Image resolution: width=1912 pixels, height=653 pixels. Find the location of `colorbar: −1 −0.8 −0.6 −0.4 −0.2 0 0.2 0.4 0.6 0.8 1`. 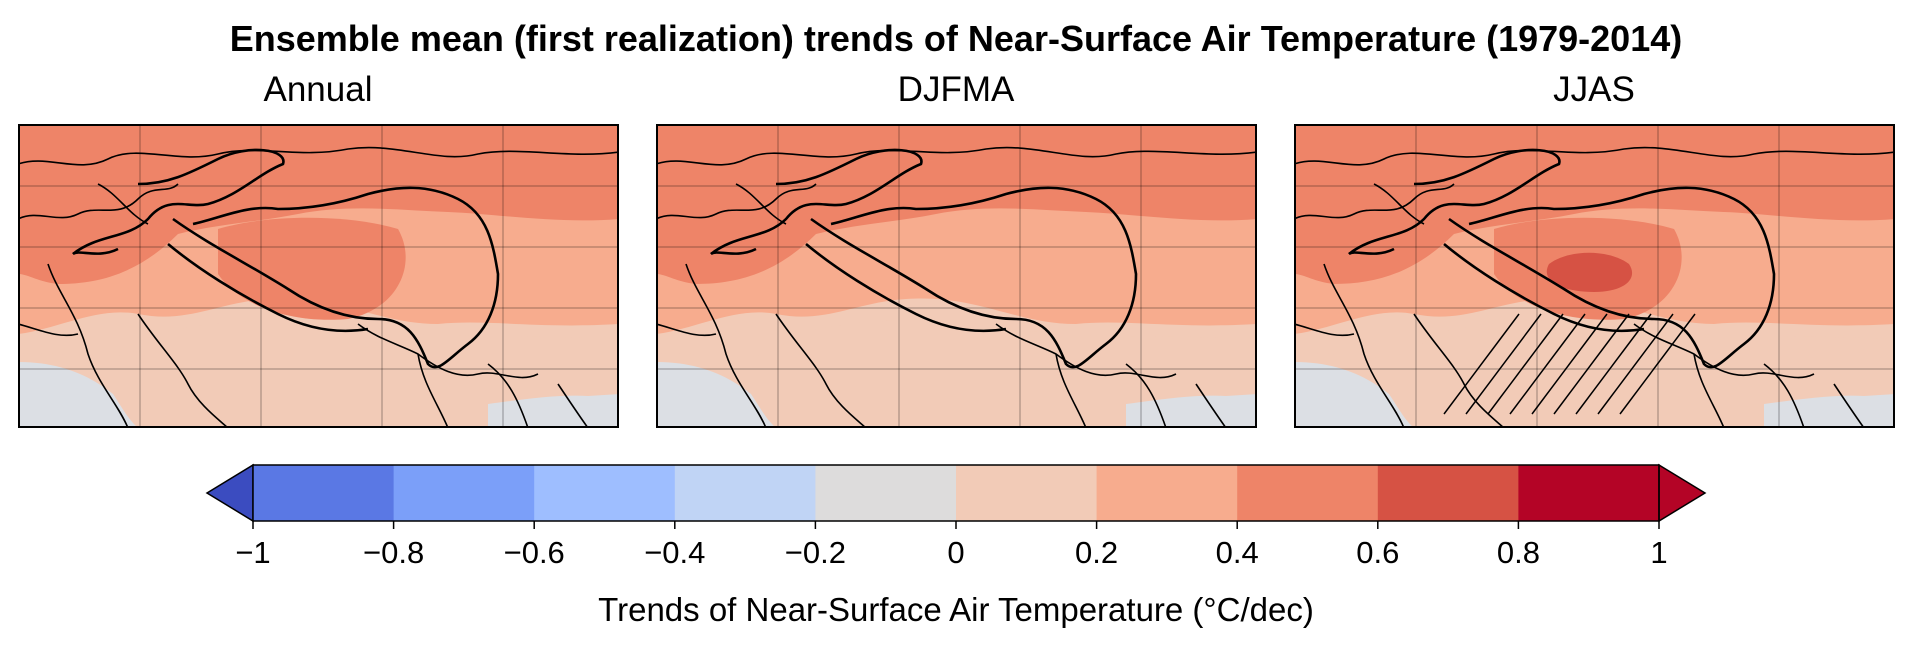

colorbar: −1 −0.8 −0.6 −0.4 −0.2 0 0.2 0.4 0.6 0.8 1 is located at coordinates (956, 514).